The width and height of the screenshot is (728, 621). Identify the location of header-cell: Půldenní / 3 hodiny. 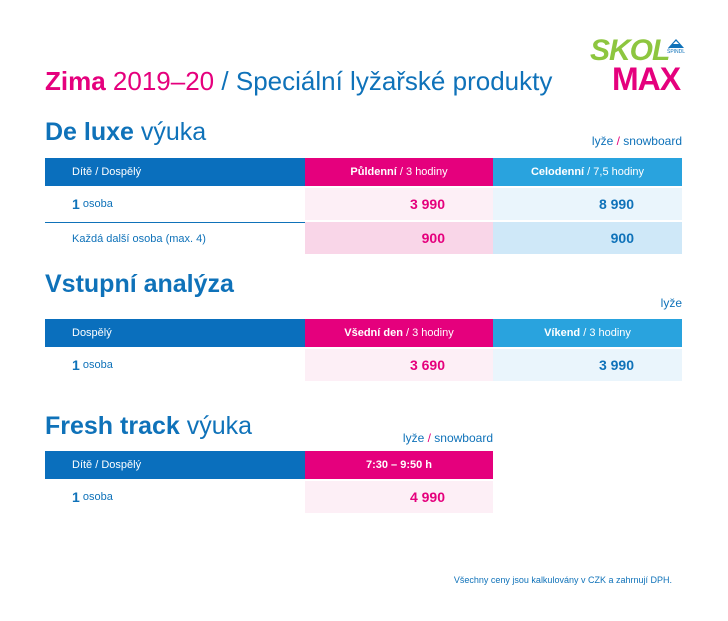
(399, 172).